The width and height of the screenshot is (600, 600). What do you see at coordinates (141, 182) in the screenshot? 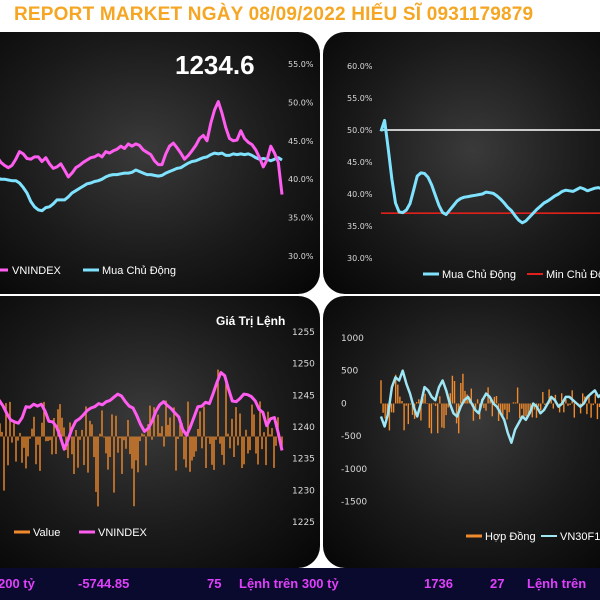
I see `buy-ratio-line` at bounding box center [141, 182].